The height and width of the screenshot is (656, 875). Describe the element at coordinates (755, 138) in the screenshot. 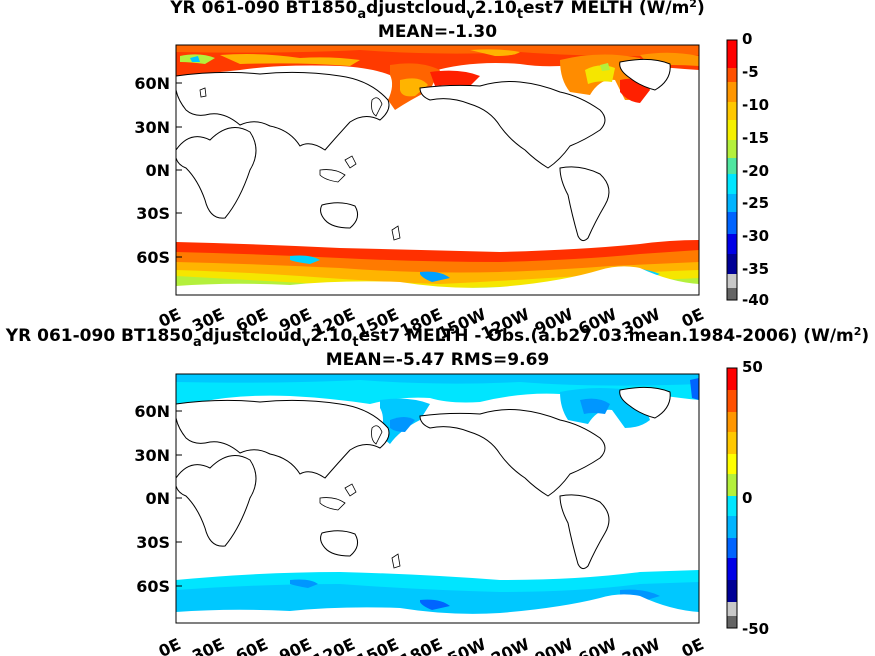

I see `colorbar-tick: -15` at that location.